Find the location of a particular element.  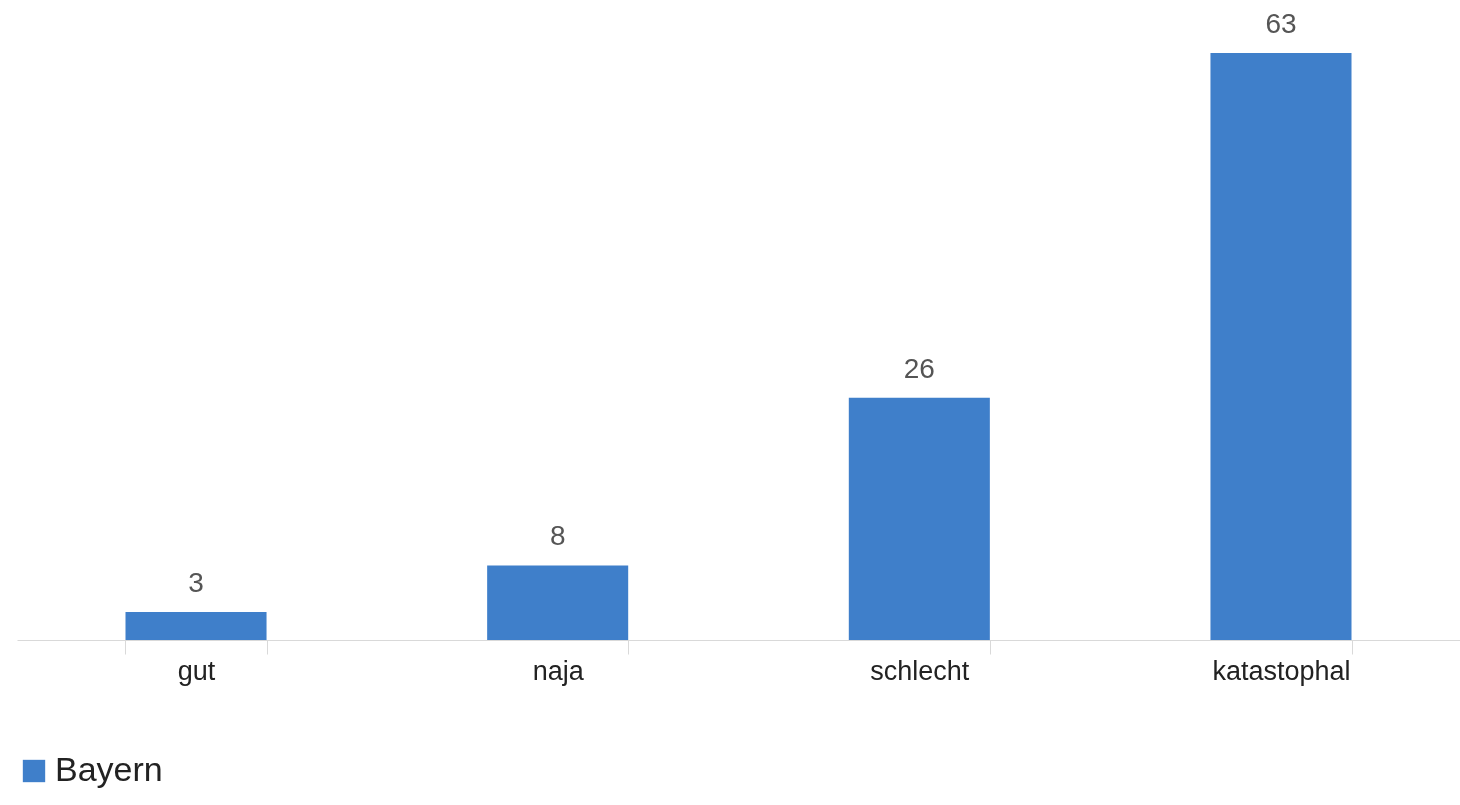

x-tick-label: naja is located at coordinates (558, 670).